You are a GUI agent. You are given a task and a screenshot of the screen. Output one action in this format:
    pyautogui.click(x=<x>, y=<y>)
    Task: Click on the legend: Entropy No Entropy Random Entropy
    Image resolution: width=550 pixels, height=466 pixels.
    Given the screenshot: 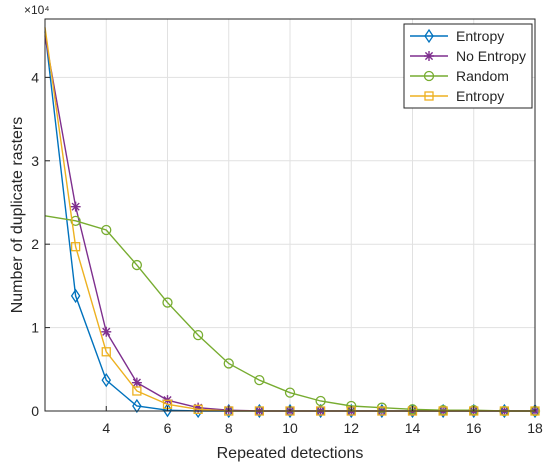 What is the action you would take?
    pyautogui.click(x=468, y=66)
    